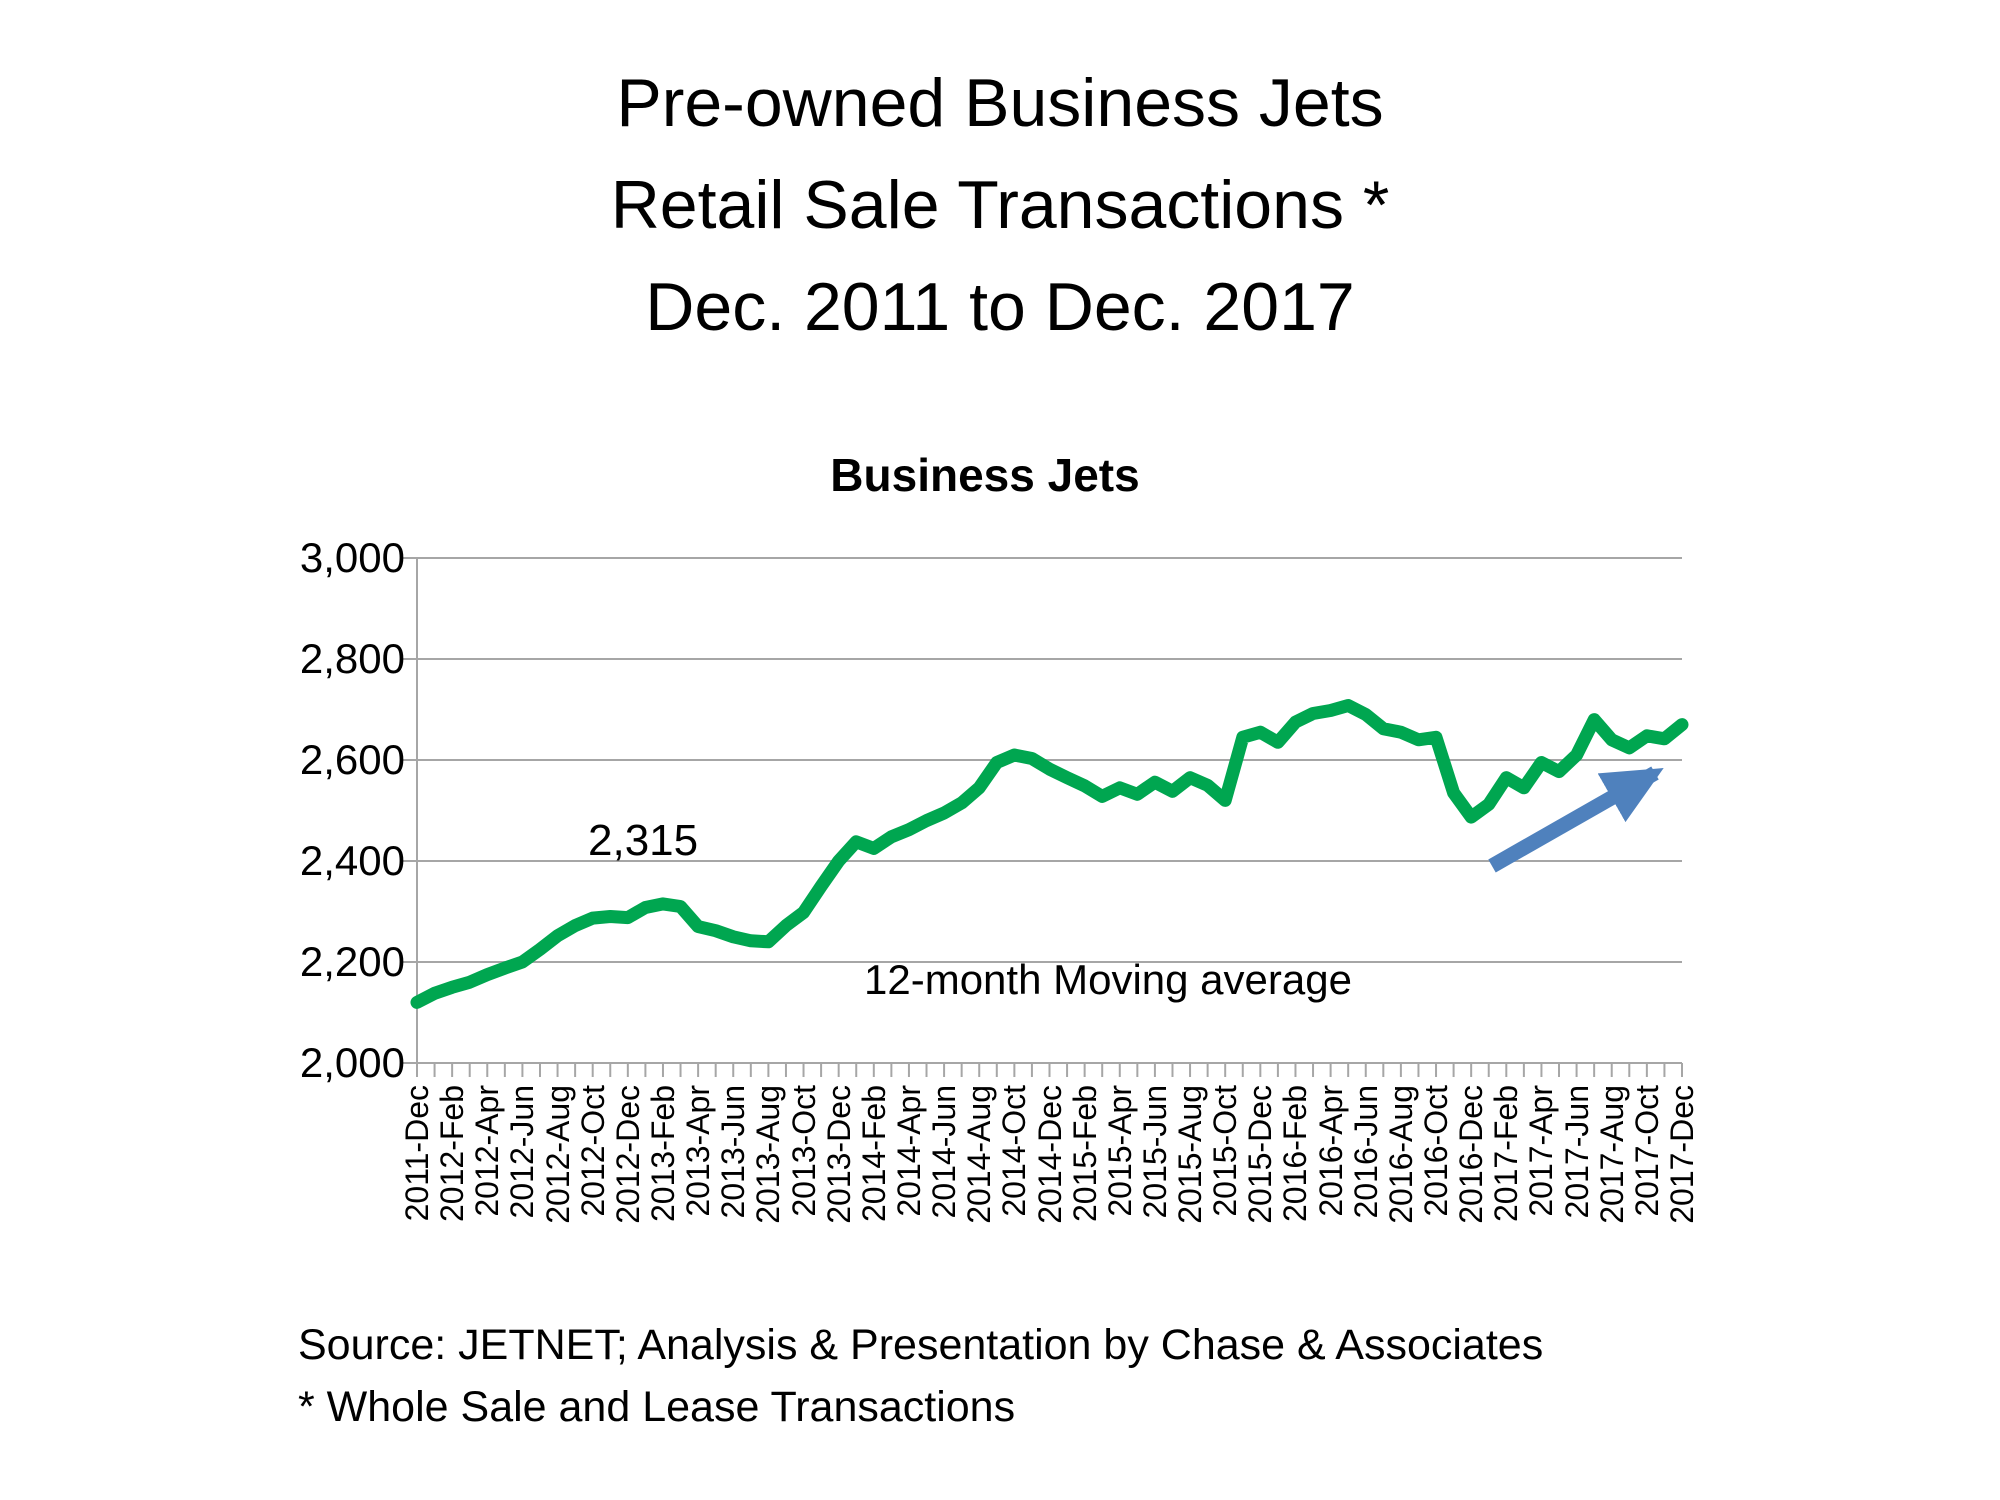 The image size is (2000, 1500). I want to click on x-tick-label-2012-Oct: 2012-Oct, so click(592, 1151).